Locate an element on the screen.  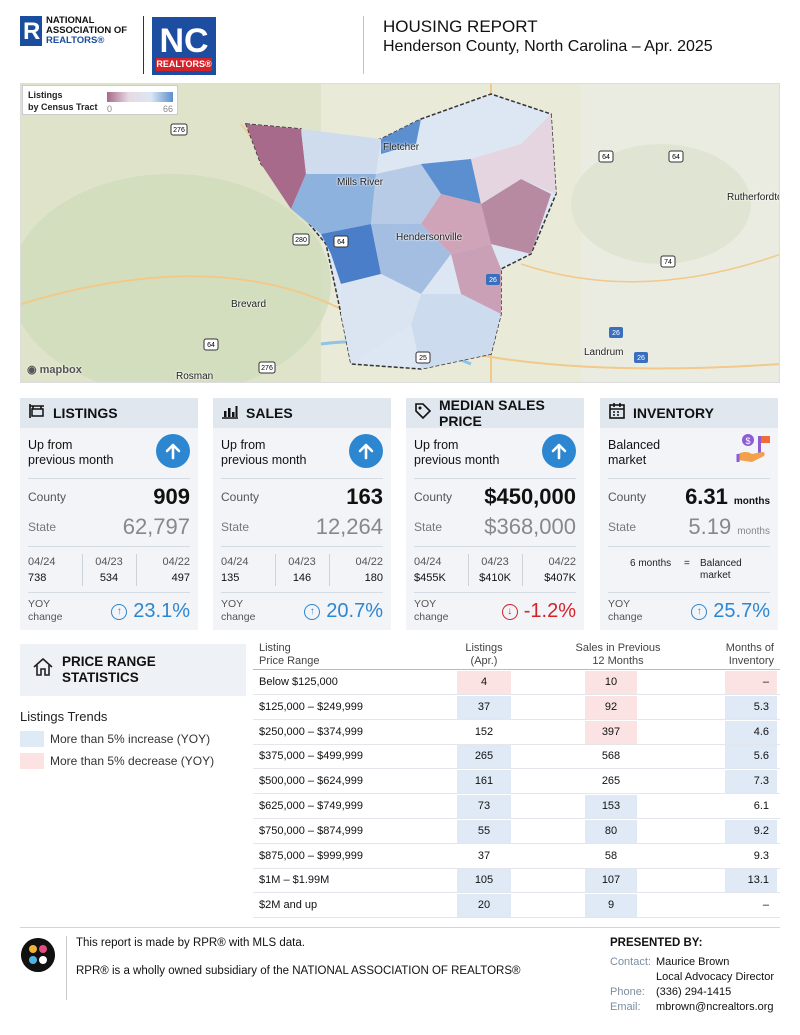
arrow-down-circle-icon: ↓ is located at coordinates (509, 611).